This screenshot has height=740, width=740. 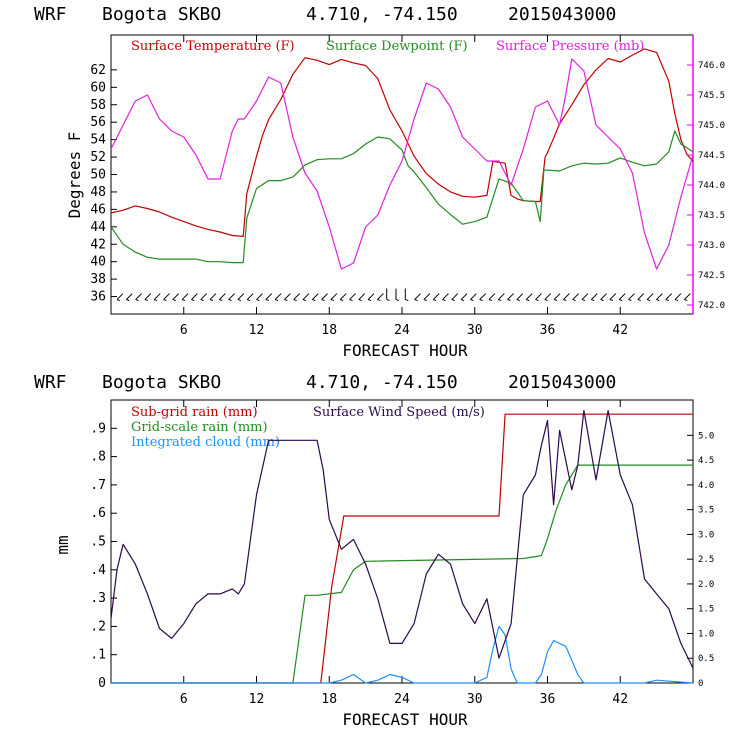 I want to click on y-tick-label: .4, so click(x=98, y=570).